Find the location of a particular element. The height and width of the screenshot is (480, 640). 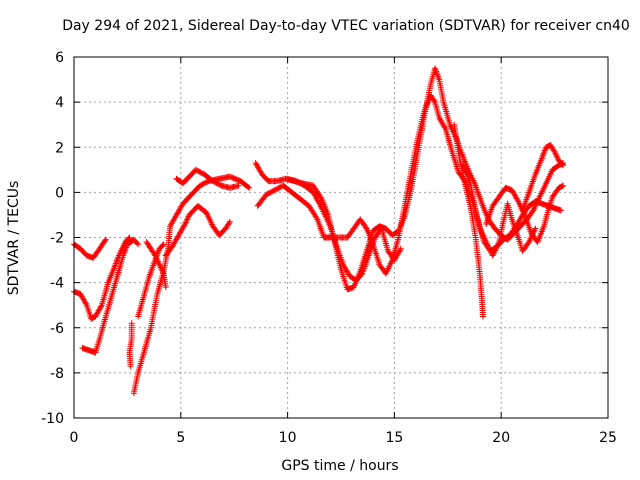

y-tick-label: 2 is located at coordinates (59, 148).